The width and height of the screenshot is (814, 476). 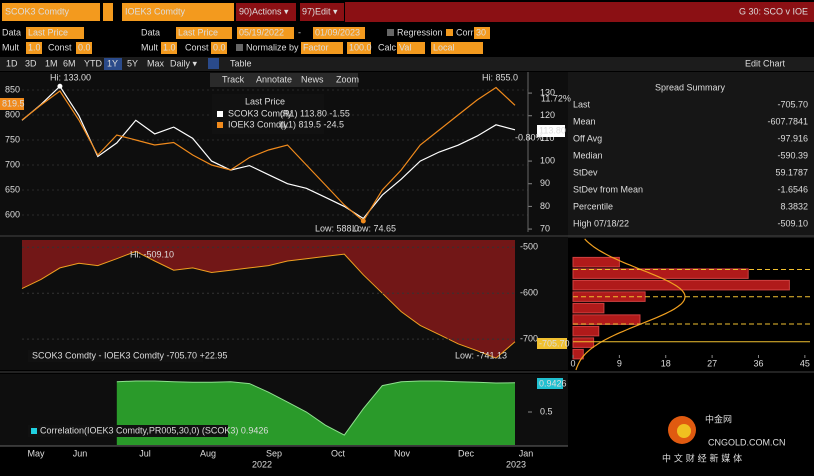 I want to click on x-tick-label: 18, so click(x=666, y=363).